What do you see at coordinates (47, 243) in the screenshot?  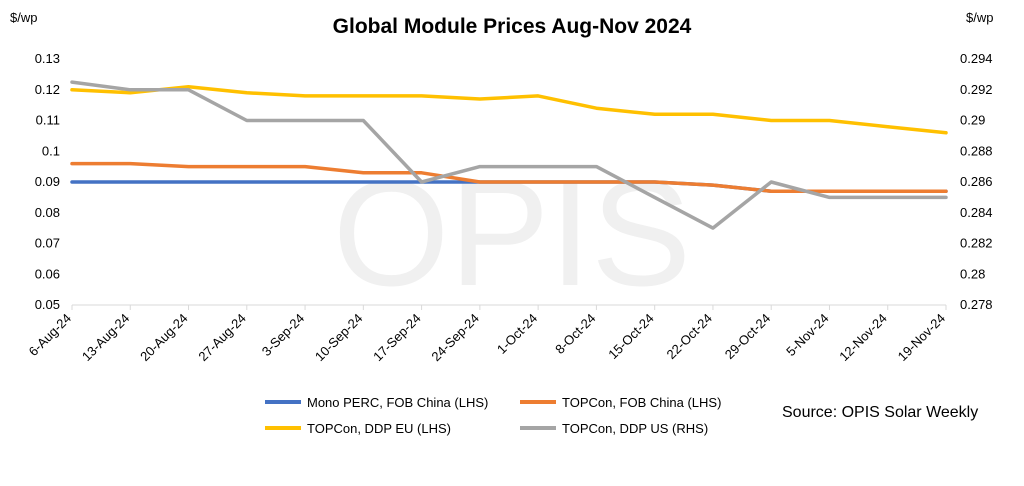 I see `left-tick-label: 0.07` at bounding box center [47, 243].